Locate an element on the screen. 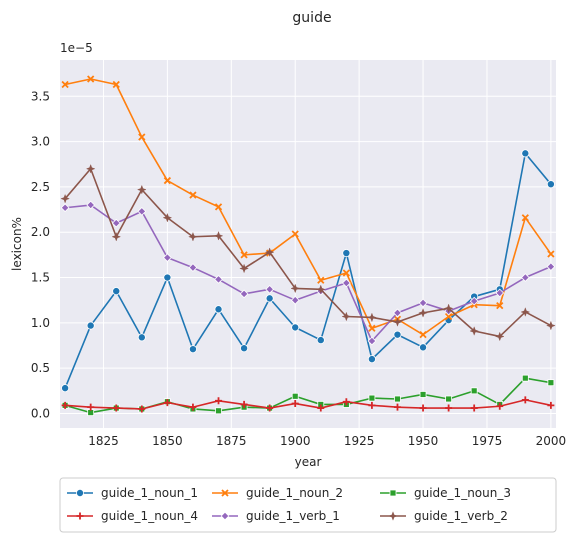 Image resolution: width=575 pixels, height=537 pixels. y-axis-ticks: 0.0 0.5 1.0 1.5 2.0 2.5 3.0 3.5 is located at coordinates (40, 254).